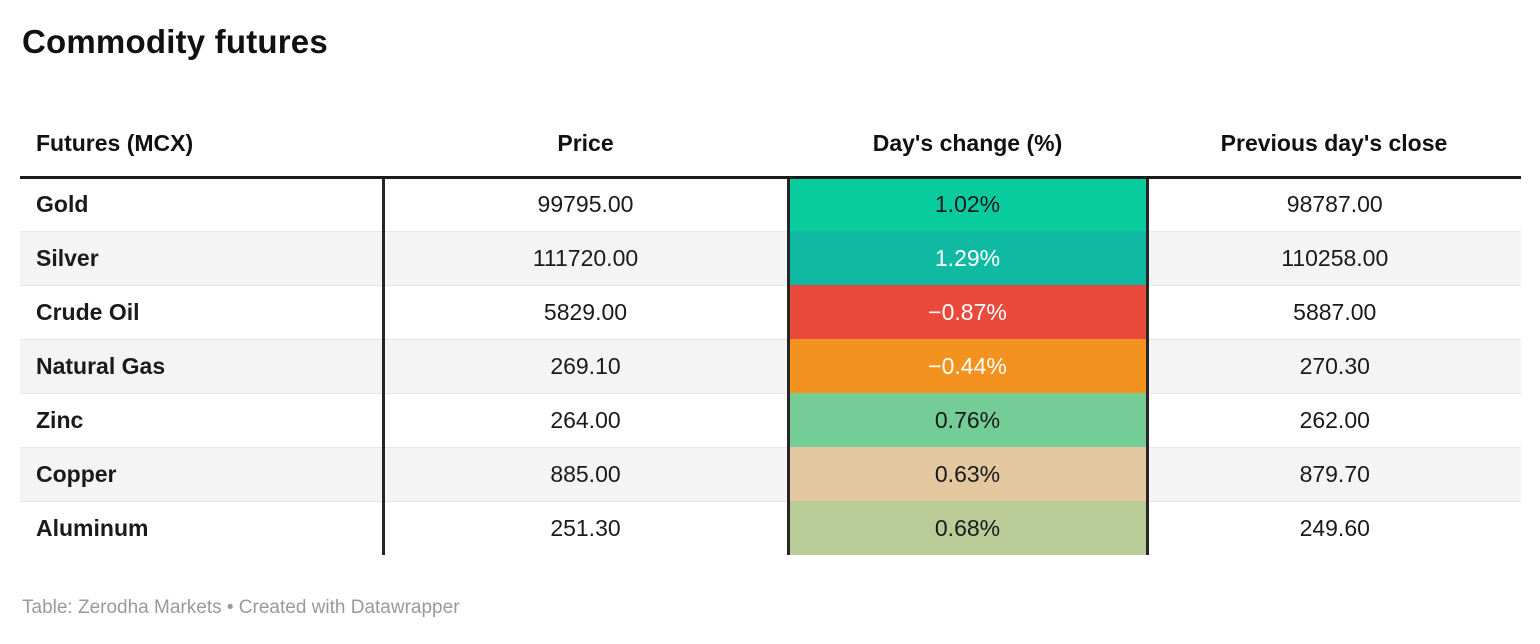 Image resolution: width=1540 pixels, height=644 pixels. What do you see at coordinates (201, 474) in the screenshot?
I see `commodity-name: Copper` at bounding box center [201, 474].